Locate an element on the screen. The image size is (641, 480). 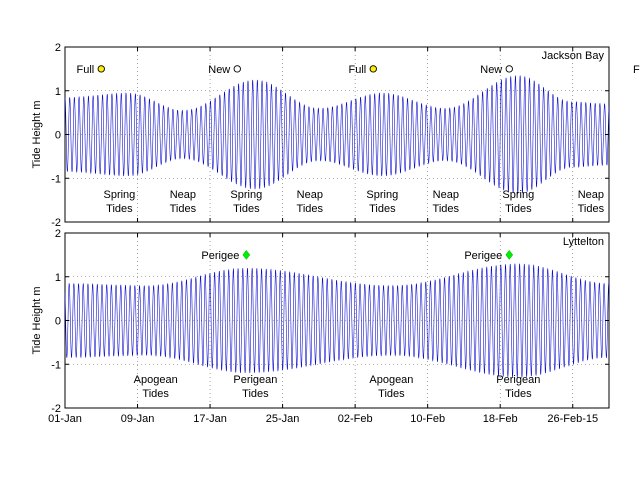
x-tick-label: 10-Feb is located at coordinates (427, 419).